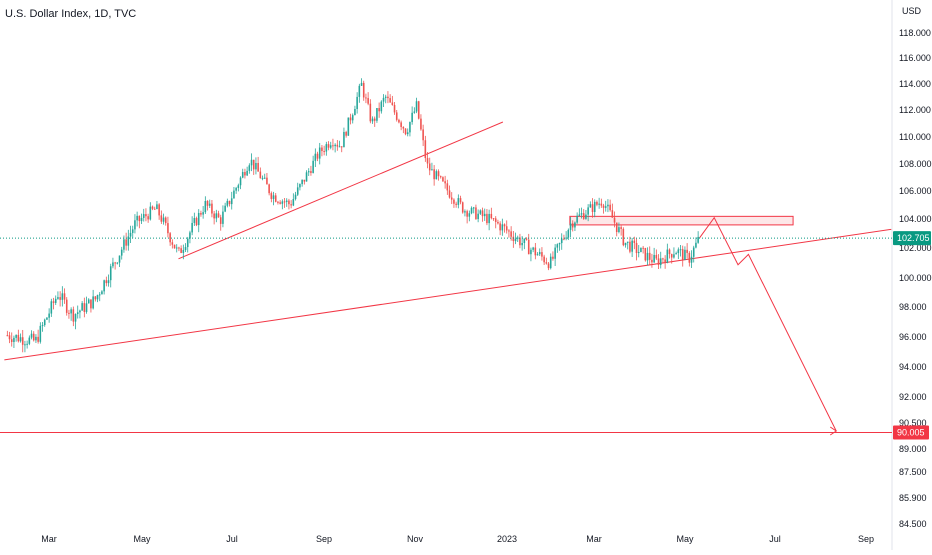  I want to click on y-tick-label: 85.900, so click(913, 498).